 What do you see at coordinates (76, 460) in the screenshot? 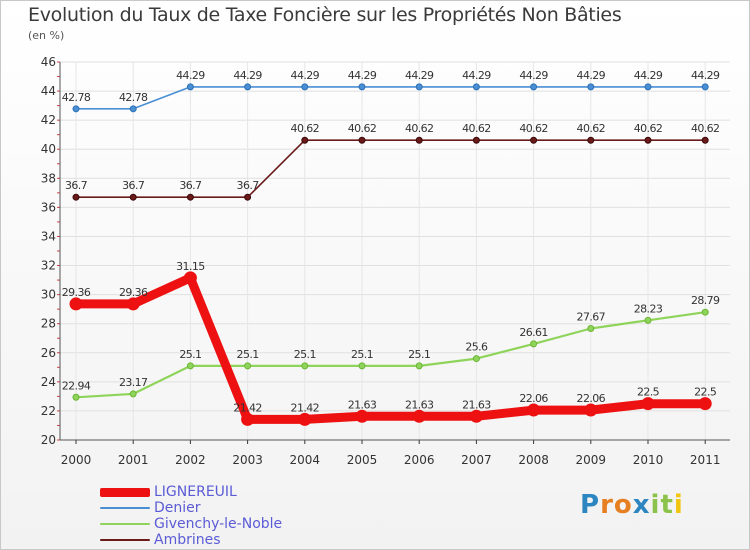
I see `x-tick-label: 2000` at bounding box center [76, 460].